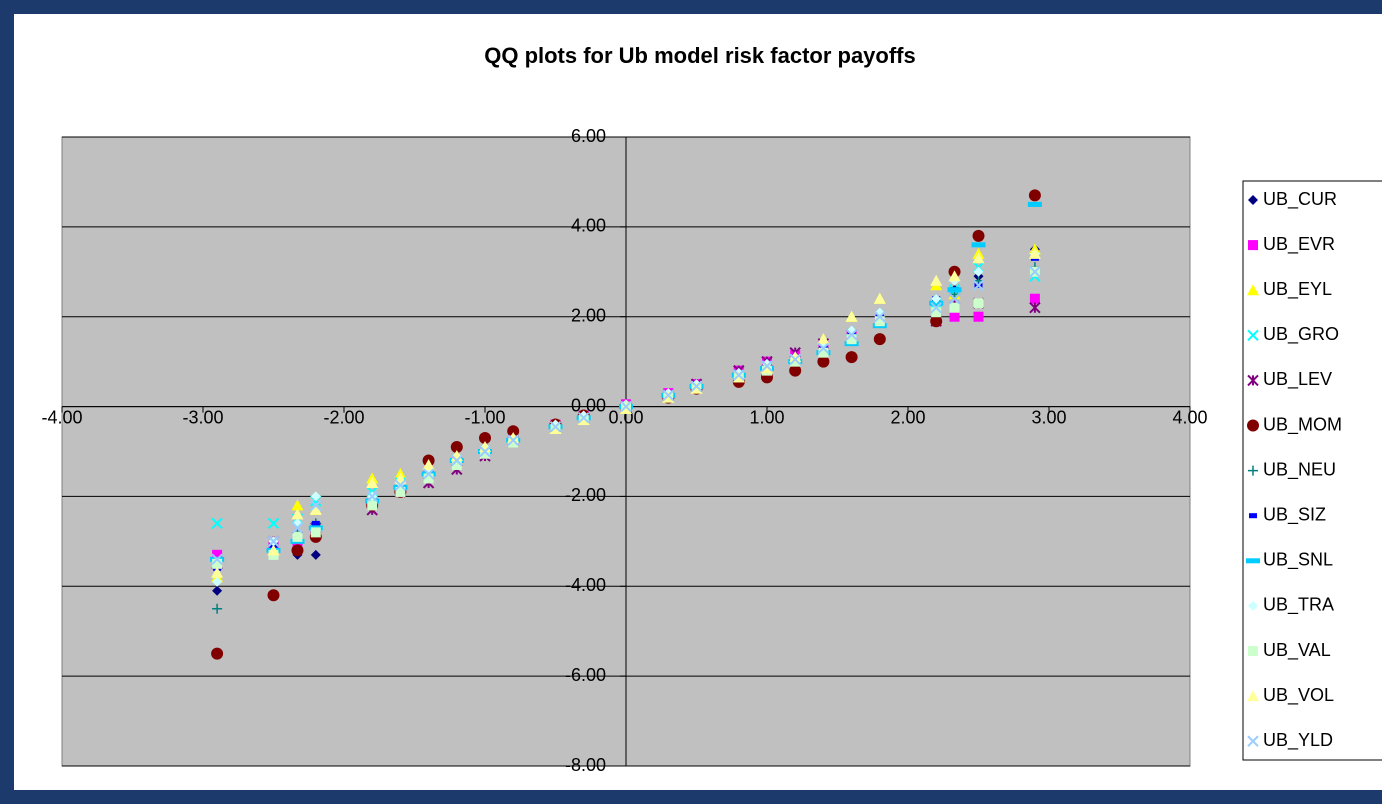  I want to click on y-tick-label: -4.00, so click(585, 585).